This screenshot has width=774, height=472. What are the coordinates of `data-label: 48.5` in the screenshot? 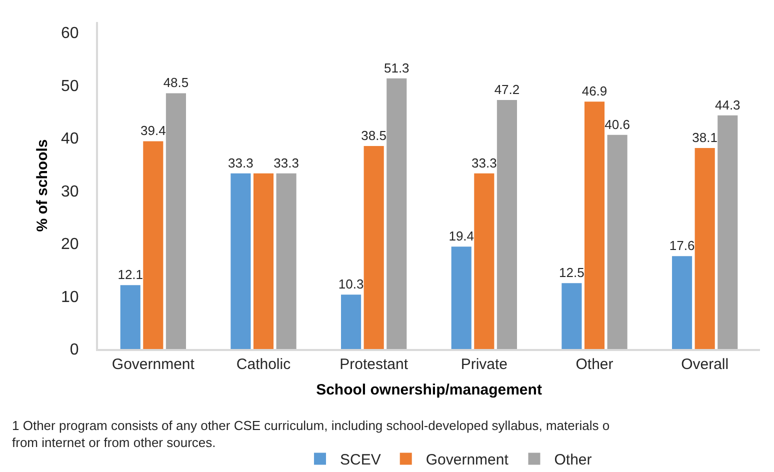 It's located at (176, 82).